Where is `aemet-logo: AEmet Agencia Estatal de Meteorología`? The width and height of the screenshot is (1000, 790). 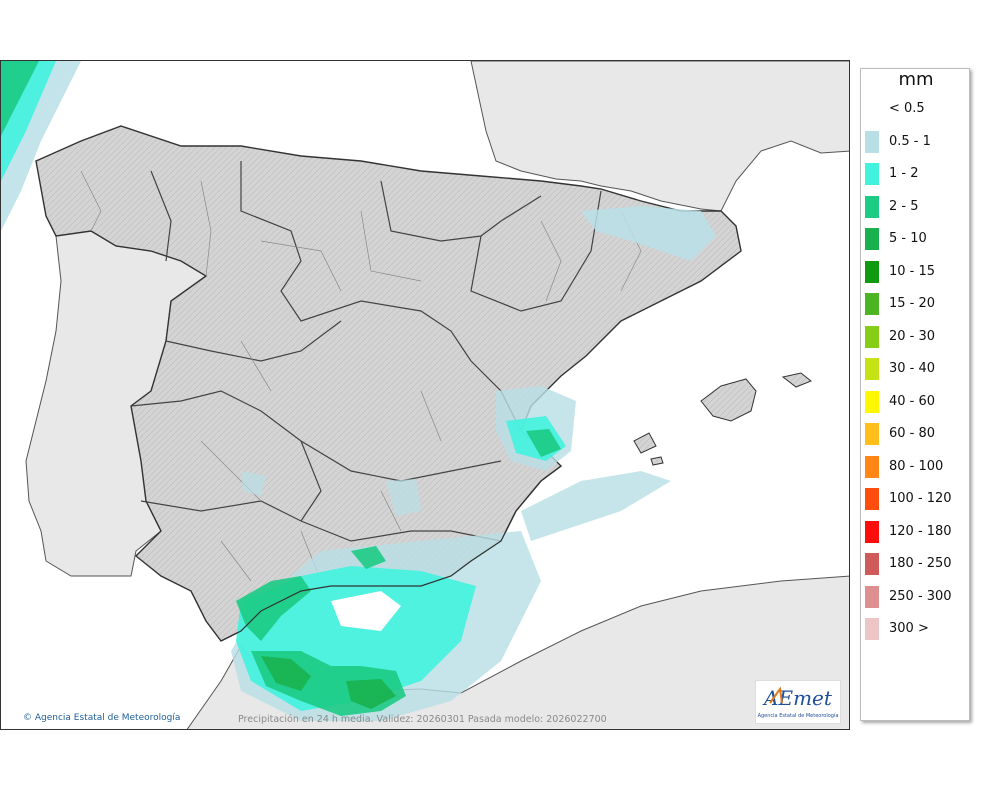
aemet-logo: AEmet Agencia Estatal de Meteorología is located at coordinates (798, 702).